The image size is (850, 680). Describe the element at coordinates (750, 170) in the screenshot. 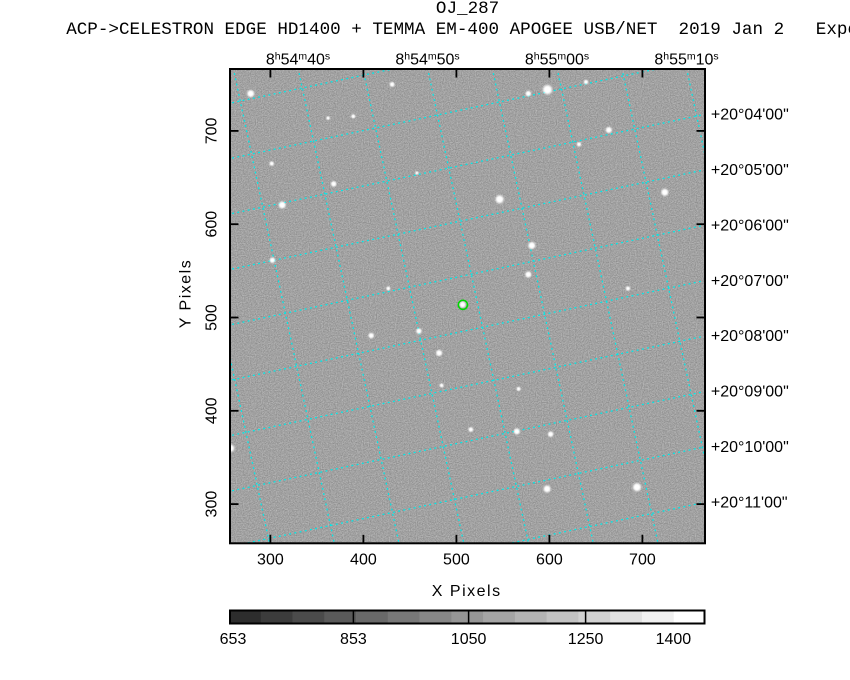

I see `svg-text: +20°05'00"` at that location.